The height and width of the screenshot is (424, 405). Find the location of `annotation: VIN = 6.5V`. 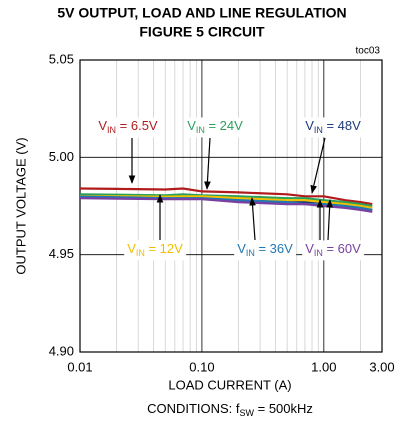

annotation: VIN = 6.5V is located at coordinates (128, 126).